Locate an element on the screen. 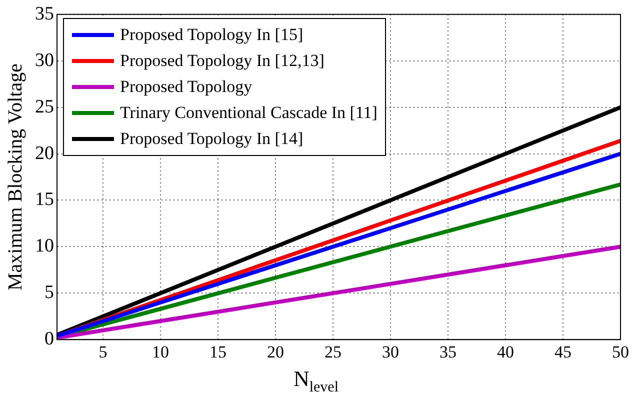  y-tick-label: 5 is located at coordinates (49, 293).